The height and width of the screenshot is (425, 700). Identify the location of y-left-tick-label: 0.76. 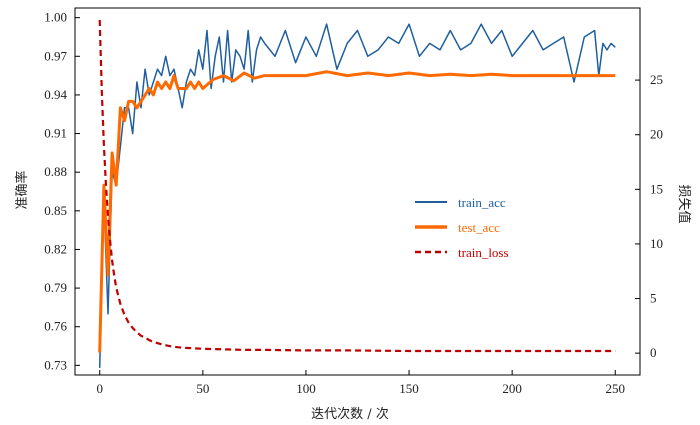
(55, 326).